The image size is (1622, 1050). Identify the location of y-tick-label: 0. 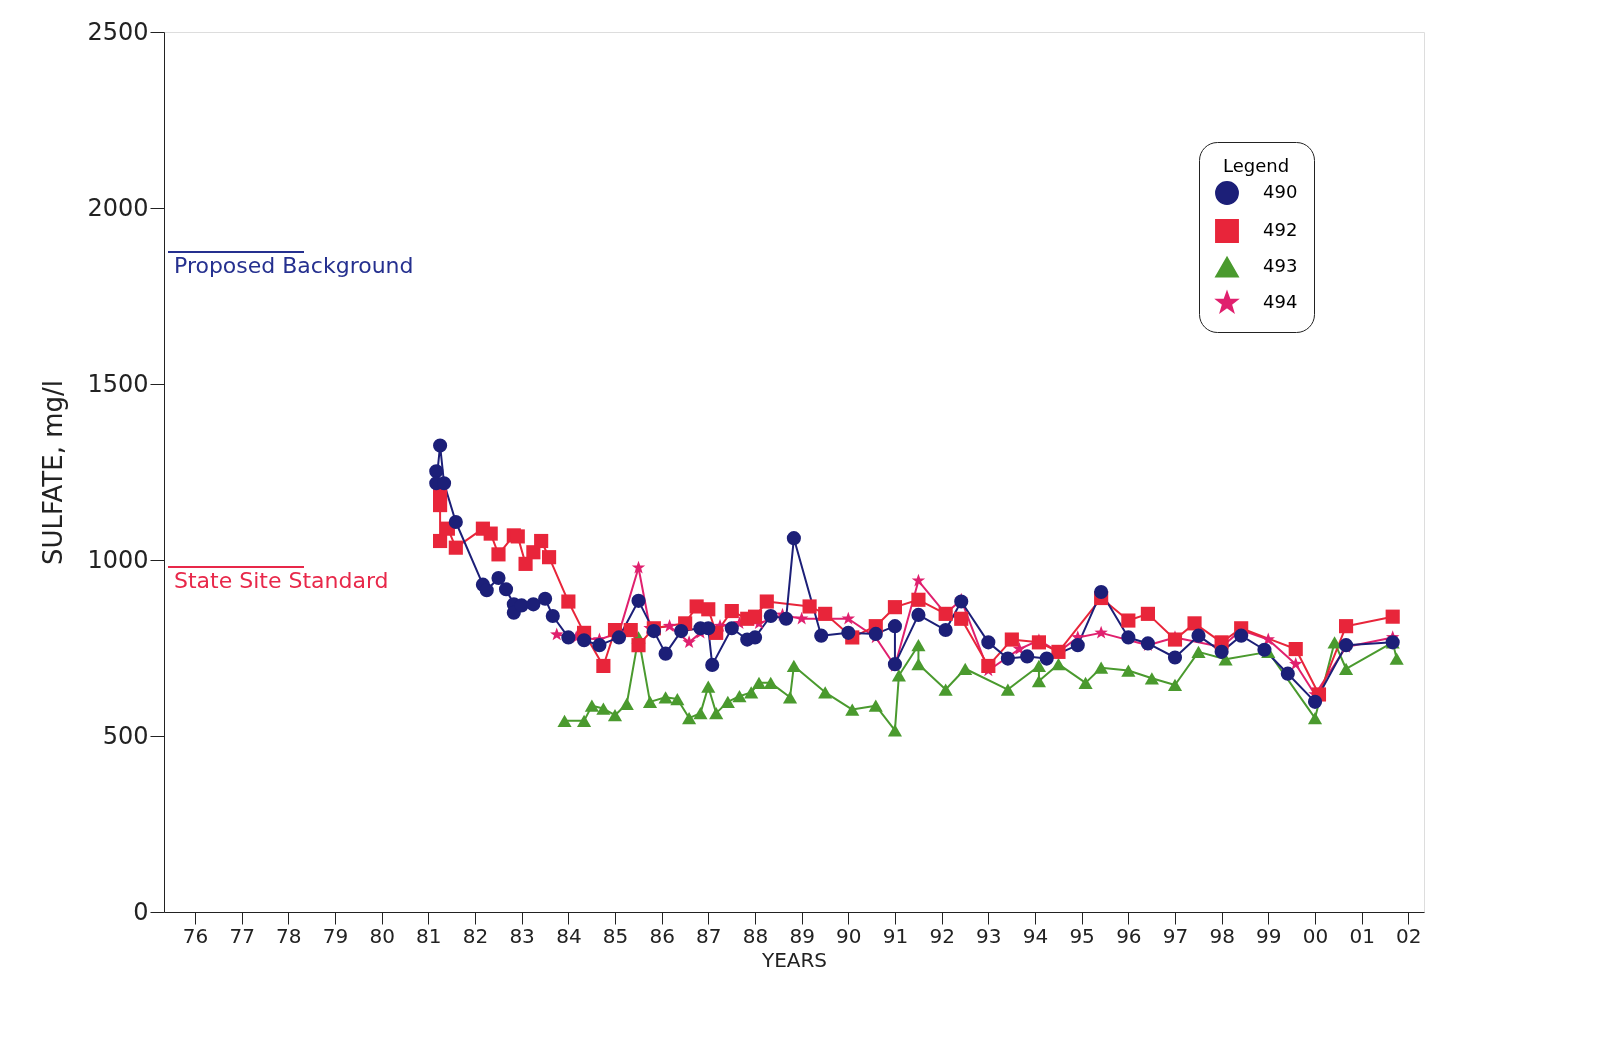
(141, 911).